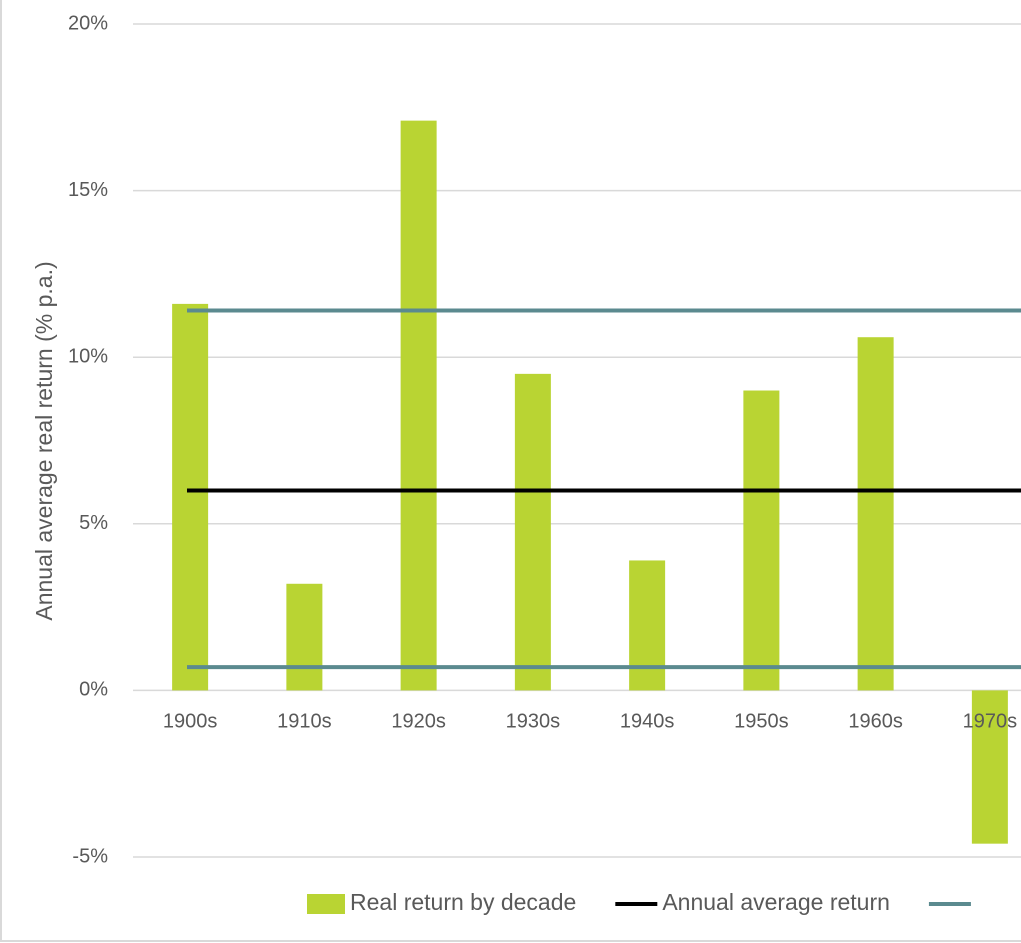 Image resolution: width=1021 pixels, height=943 pixels. I want to click on legend-label: Real return by decade, so click(463, 902).